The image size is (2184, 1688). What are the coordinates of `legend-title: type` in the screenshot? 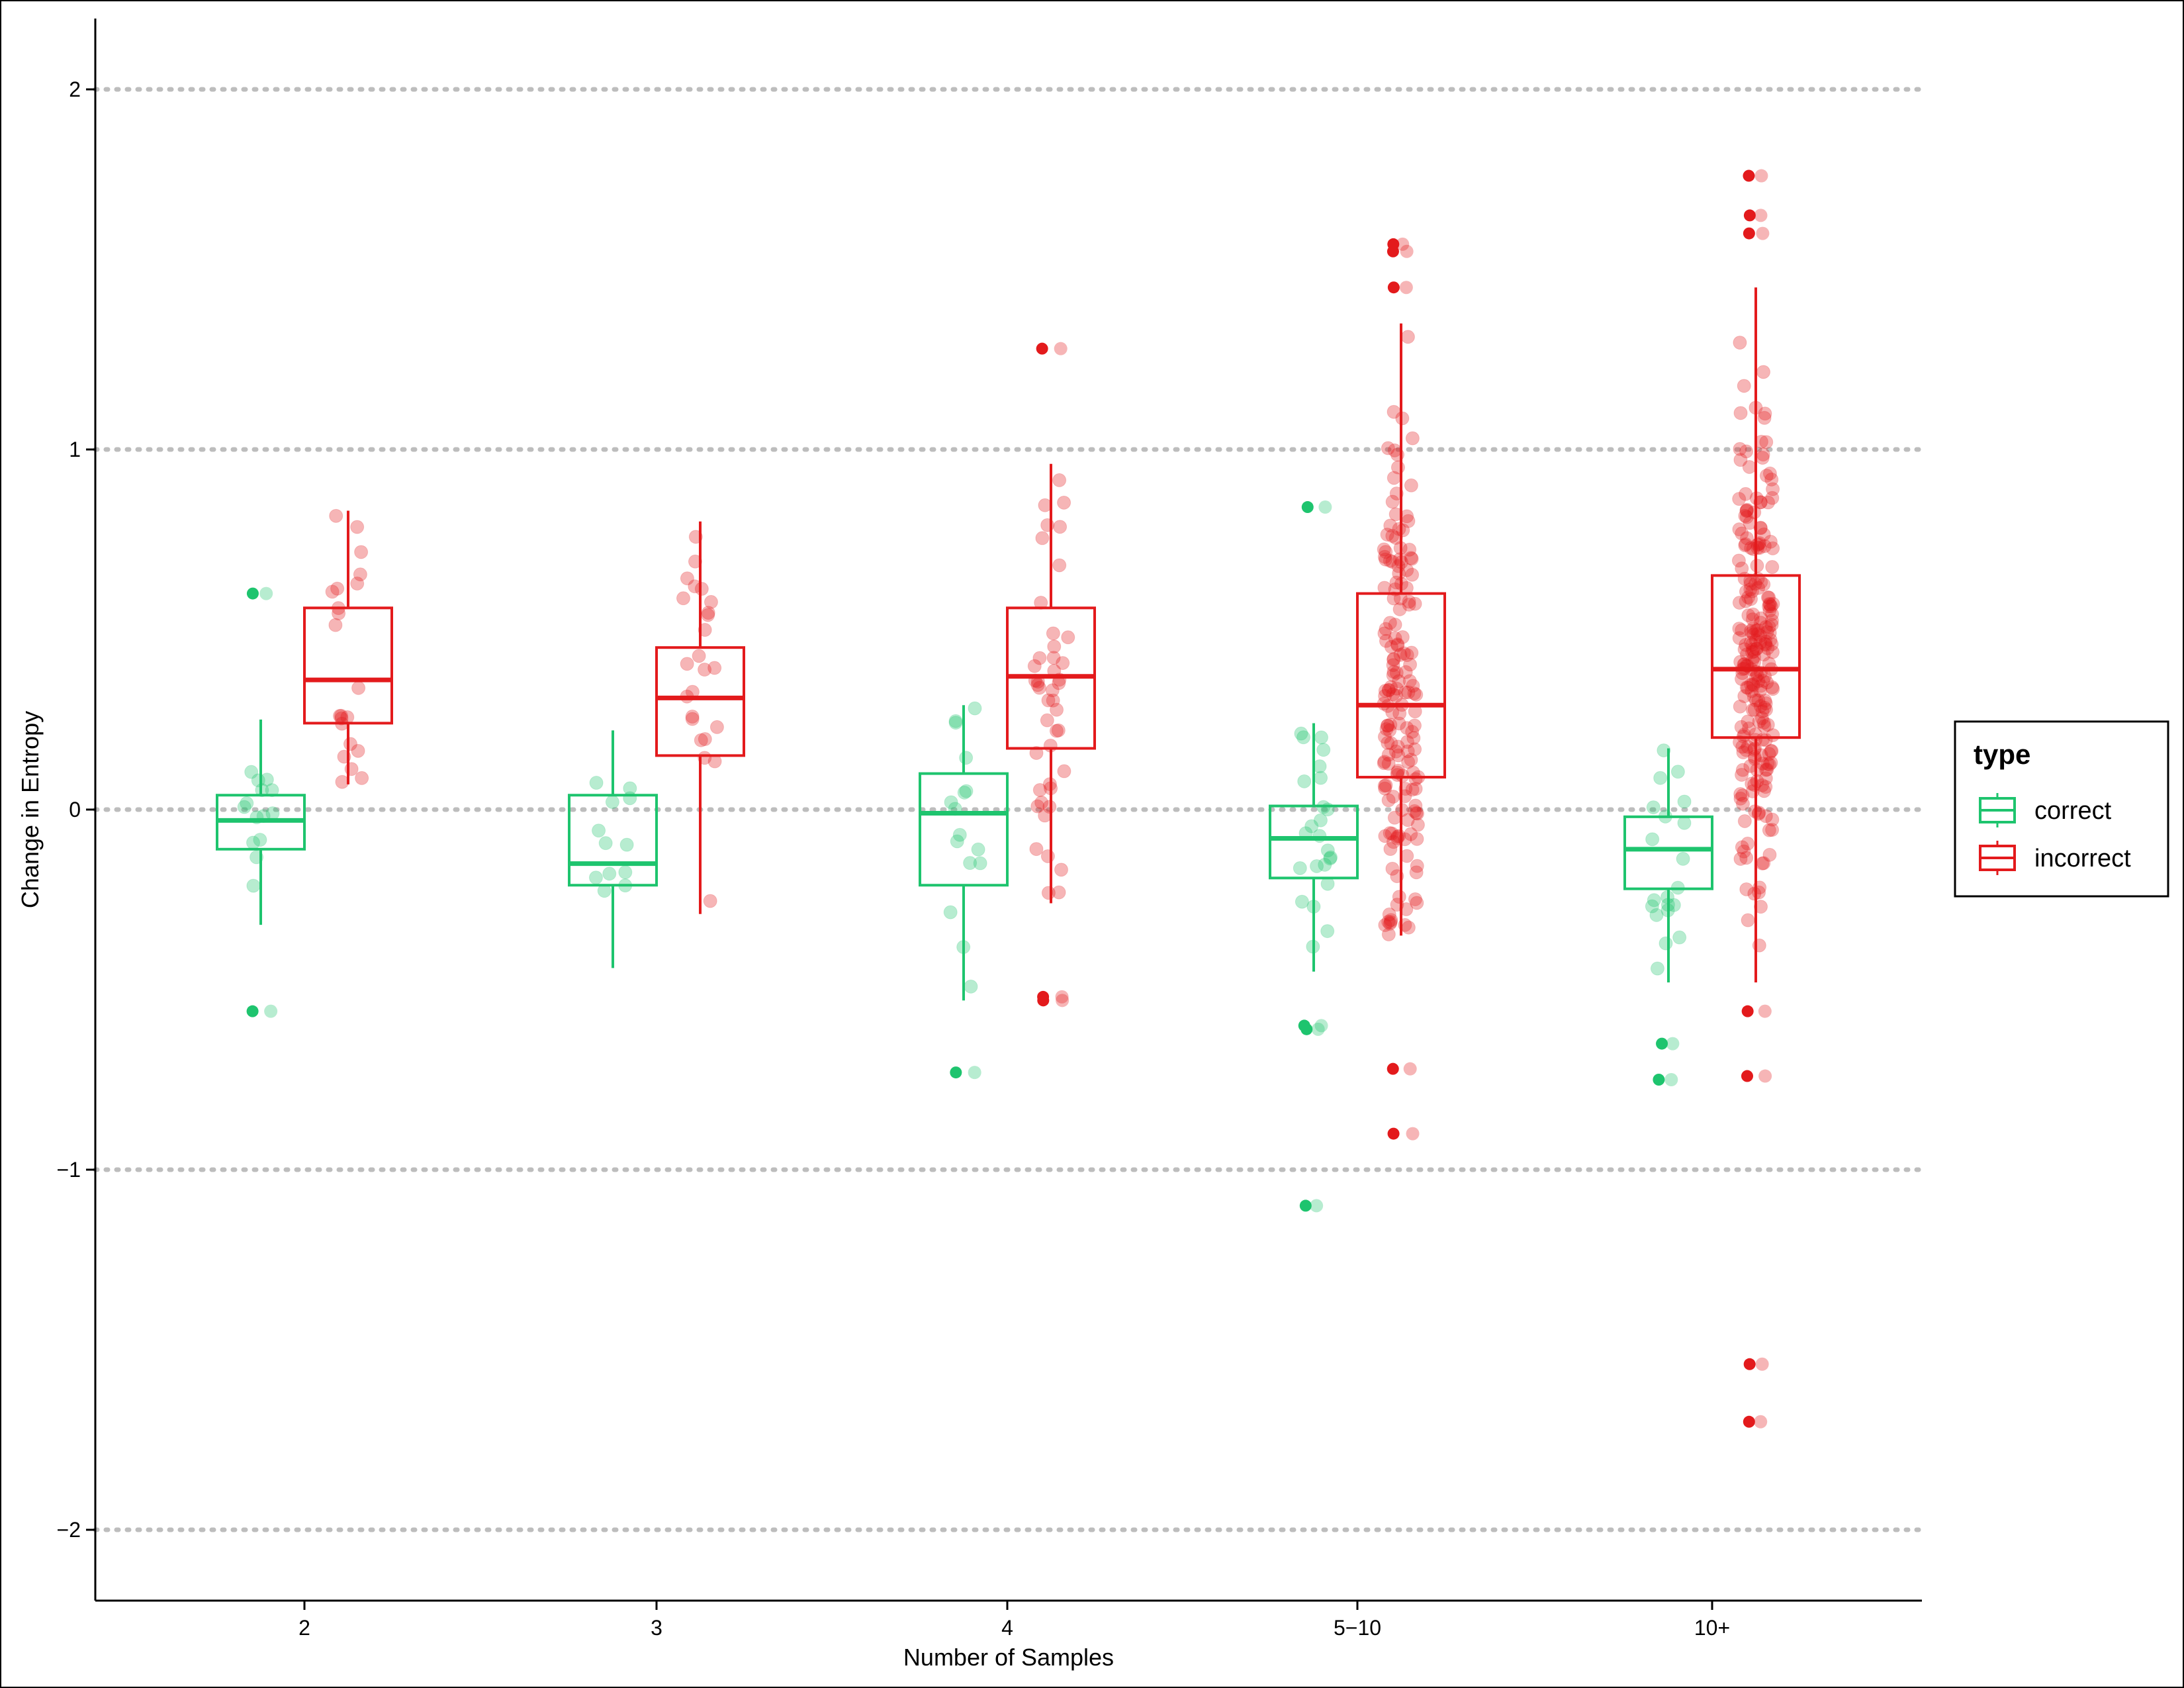 It's located at (2002, 754).